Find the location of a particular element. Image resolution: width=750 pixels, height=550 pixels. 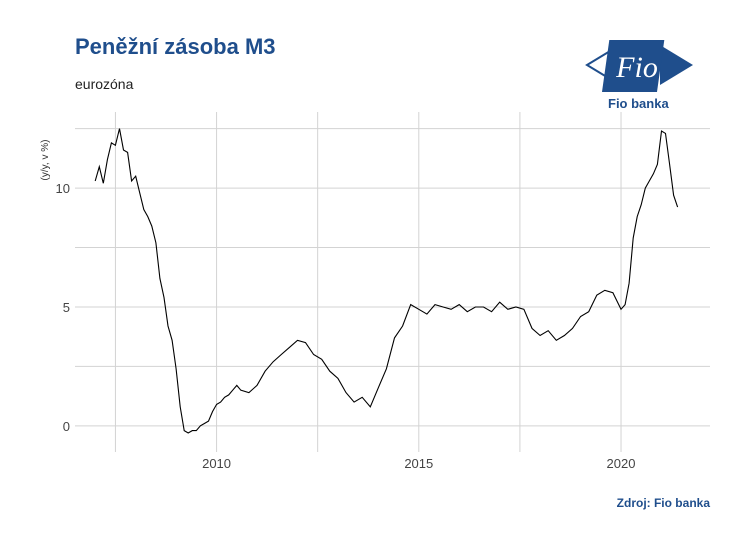

y-axis-ticks: 0 5 10 is located at coordinates (63, 307).